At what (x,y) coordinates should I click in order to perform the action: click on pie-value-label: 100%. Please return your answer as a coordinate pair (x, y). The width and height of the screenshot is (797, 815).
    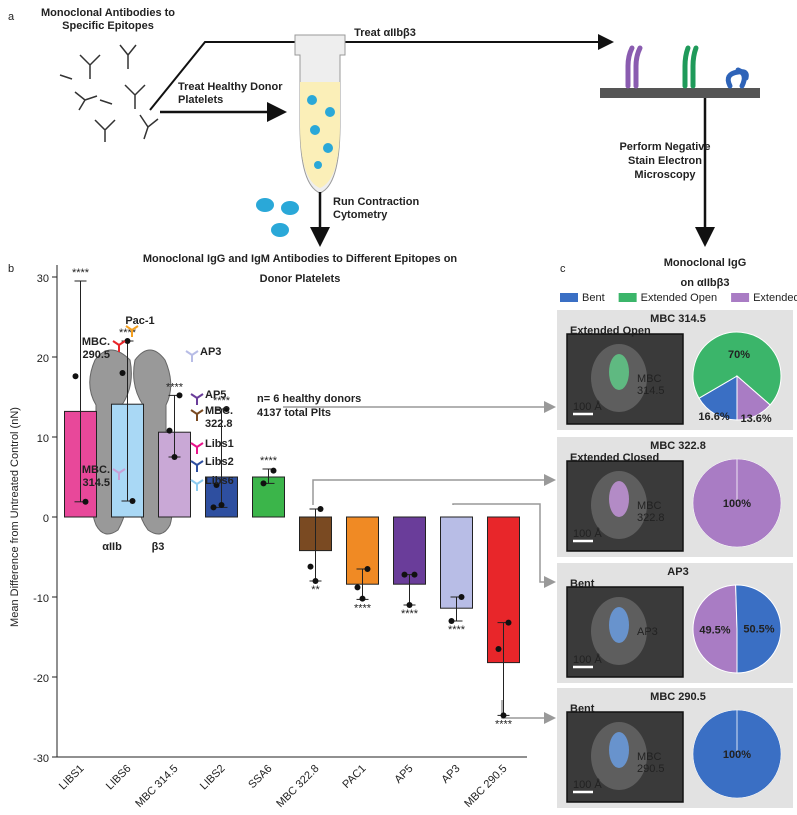
    Looking at the image, I should click on (737, 504).